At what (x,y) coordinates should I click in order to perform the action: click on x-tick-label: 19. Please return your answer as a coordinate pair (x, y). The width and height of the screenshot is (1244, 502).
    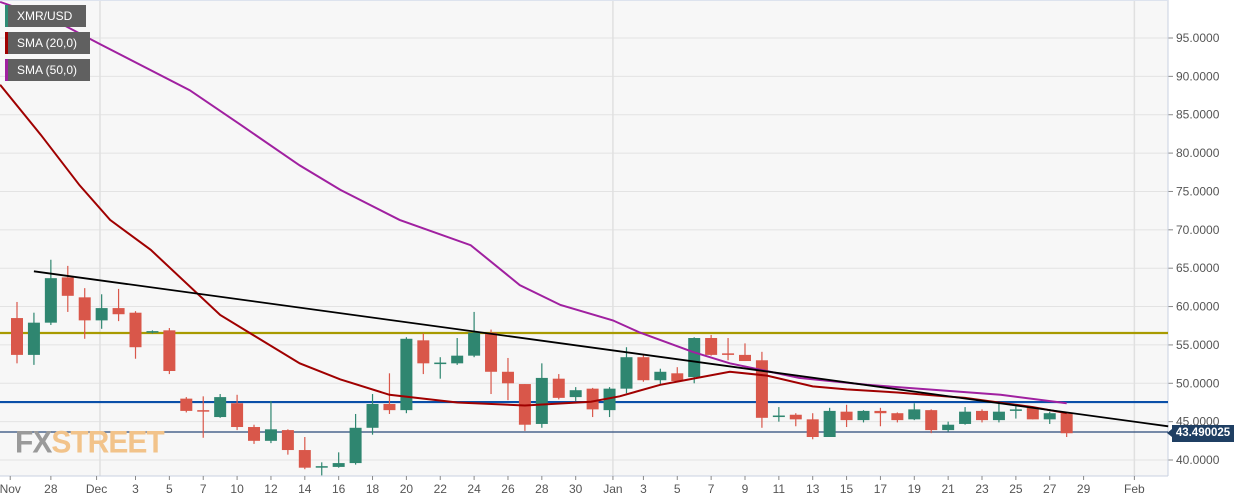
    Looking at the image, I should click on (915, 489).